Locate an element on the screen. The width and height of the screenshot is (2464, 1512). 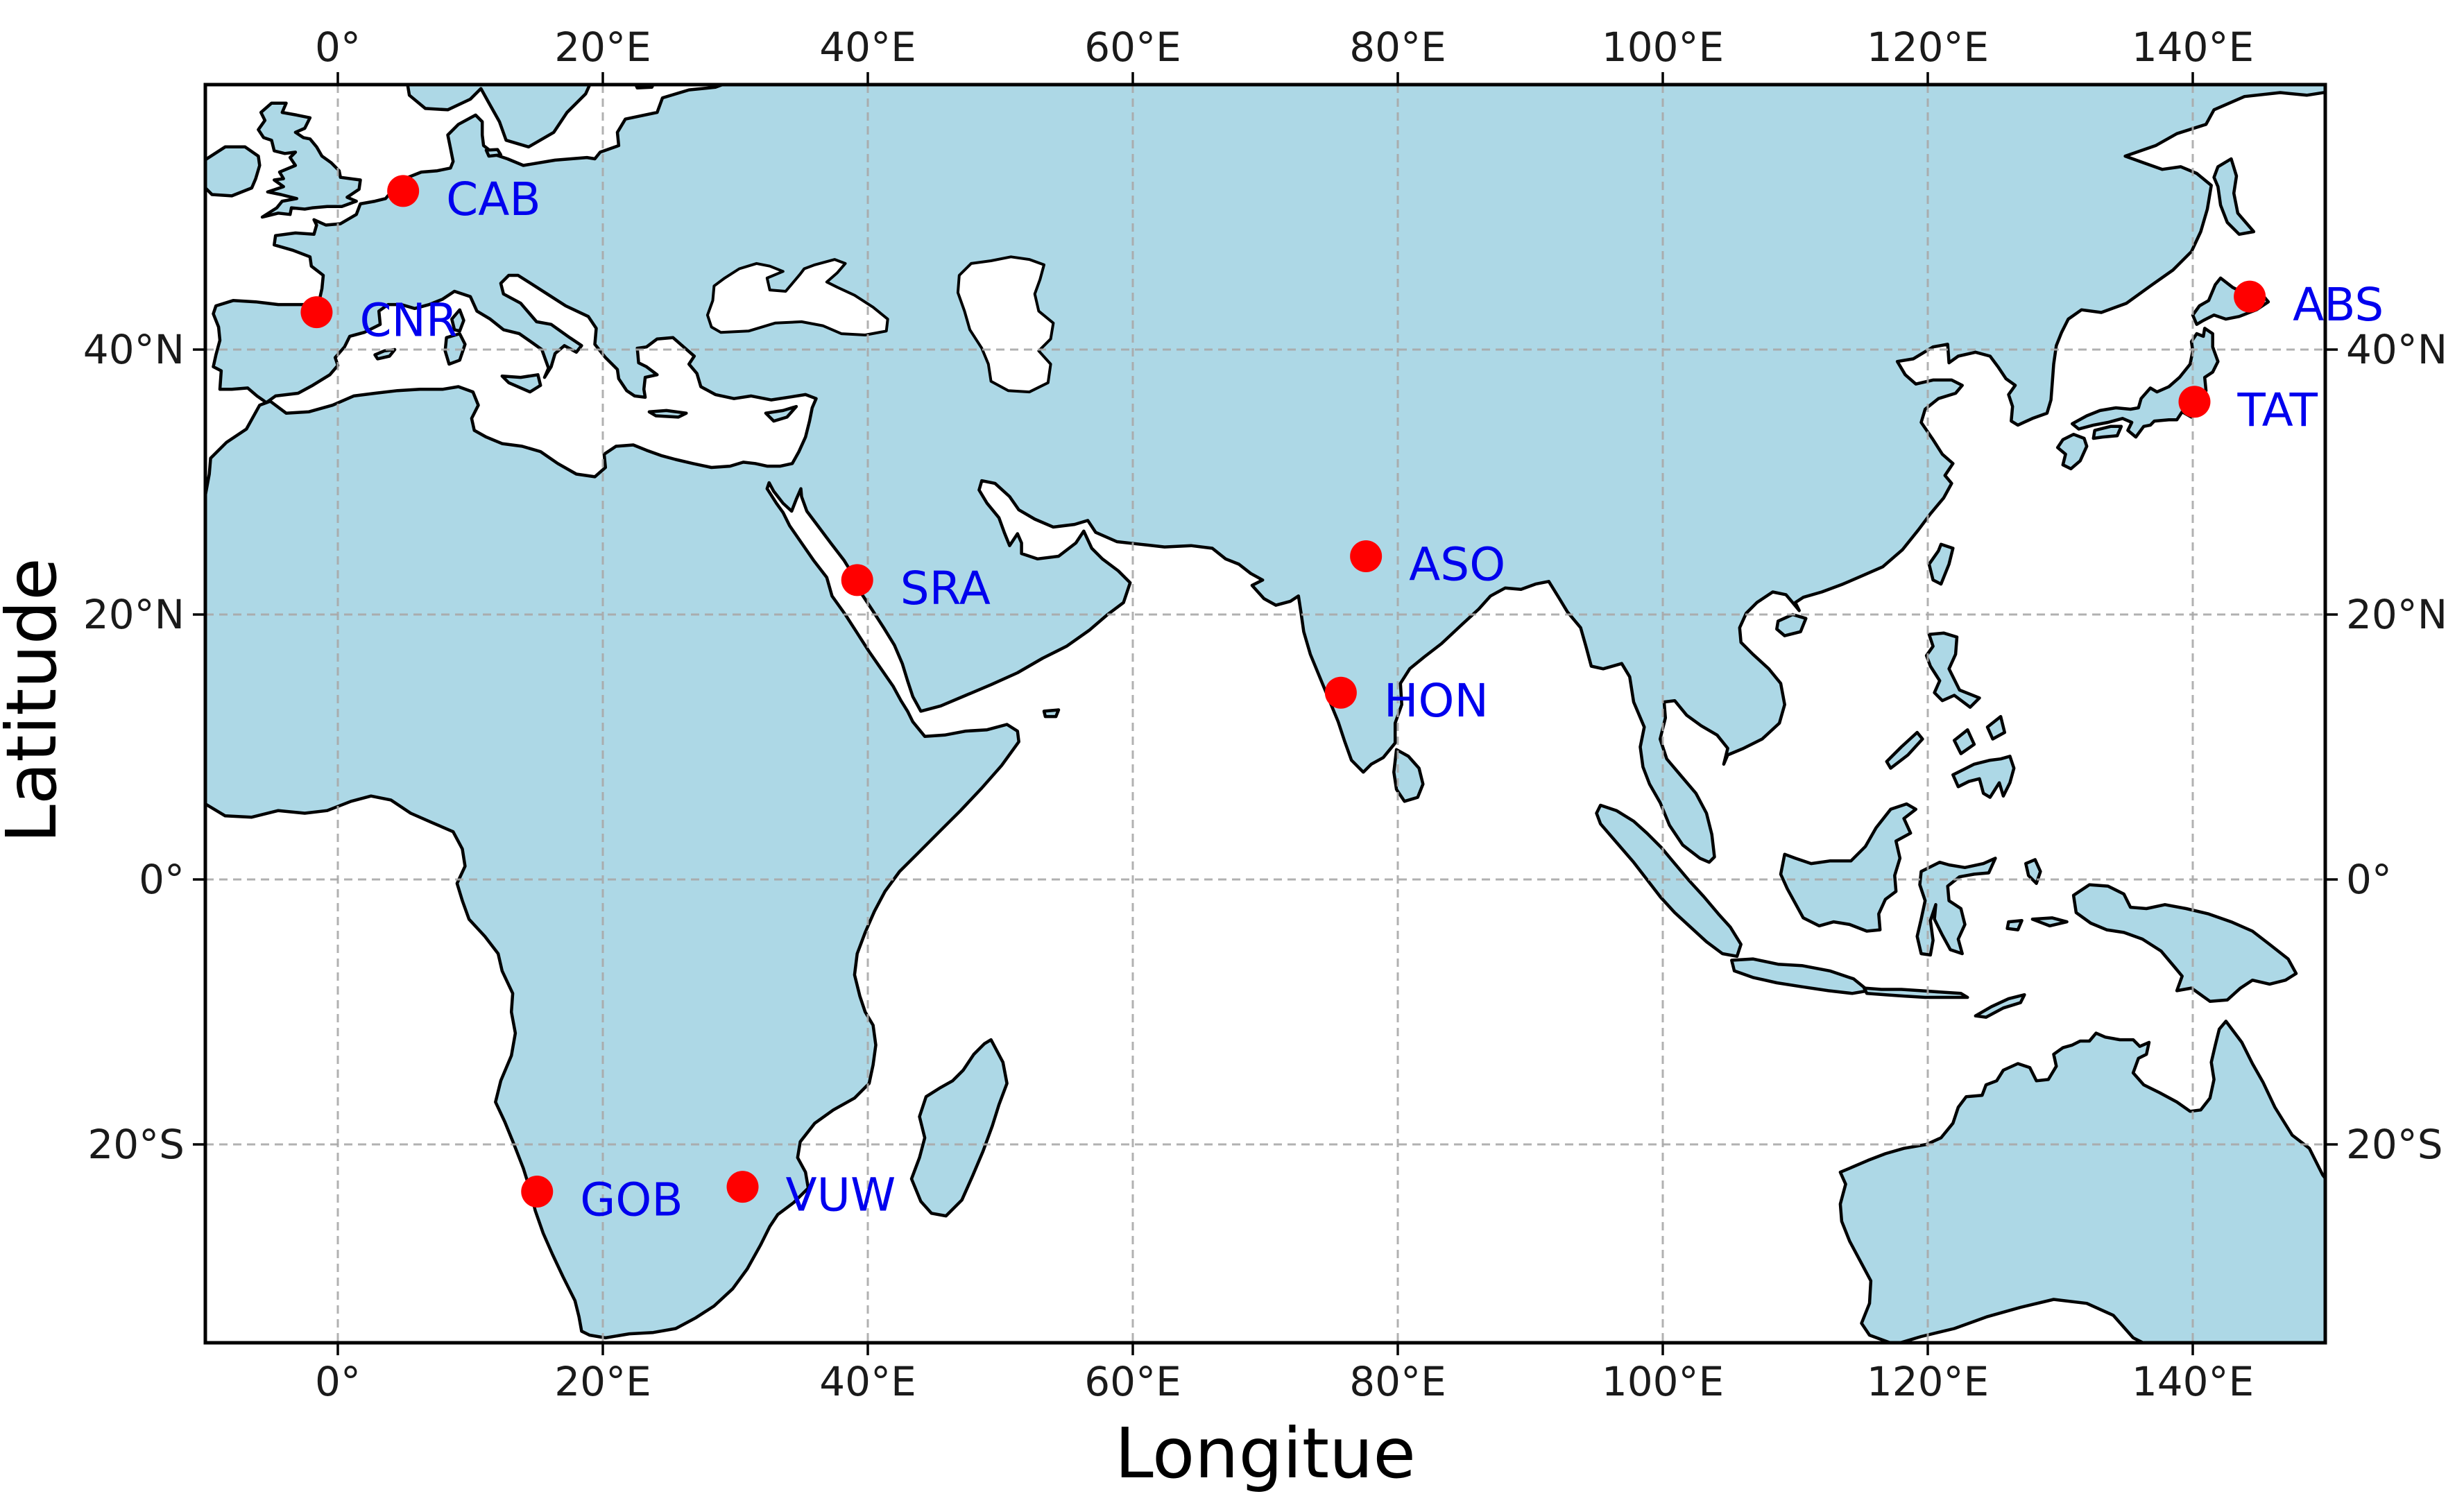
station-label-CAB: CAB is located at coordinates (493, 200).